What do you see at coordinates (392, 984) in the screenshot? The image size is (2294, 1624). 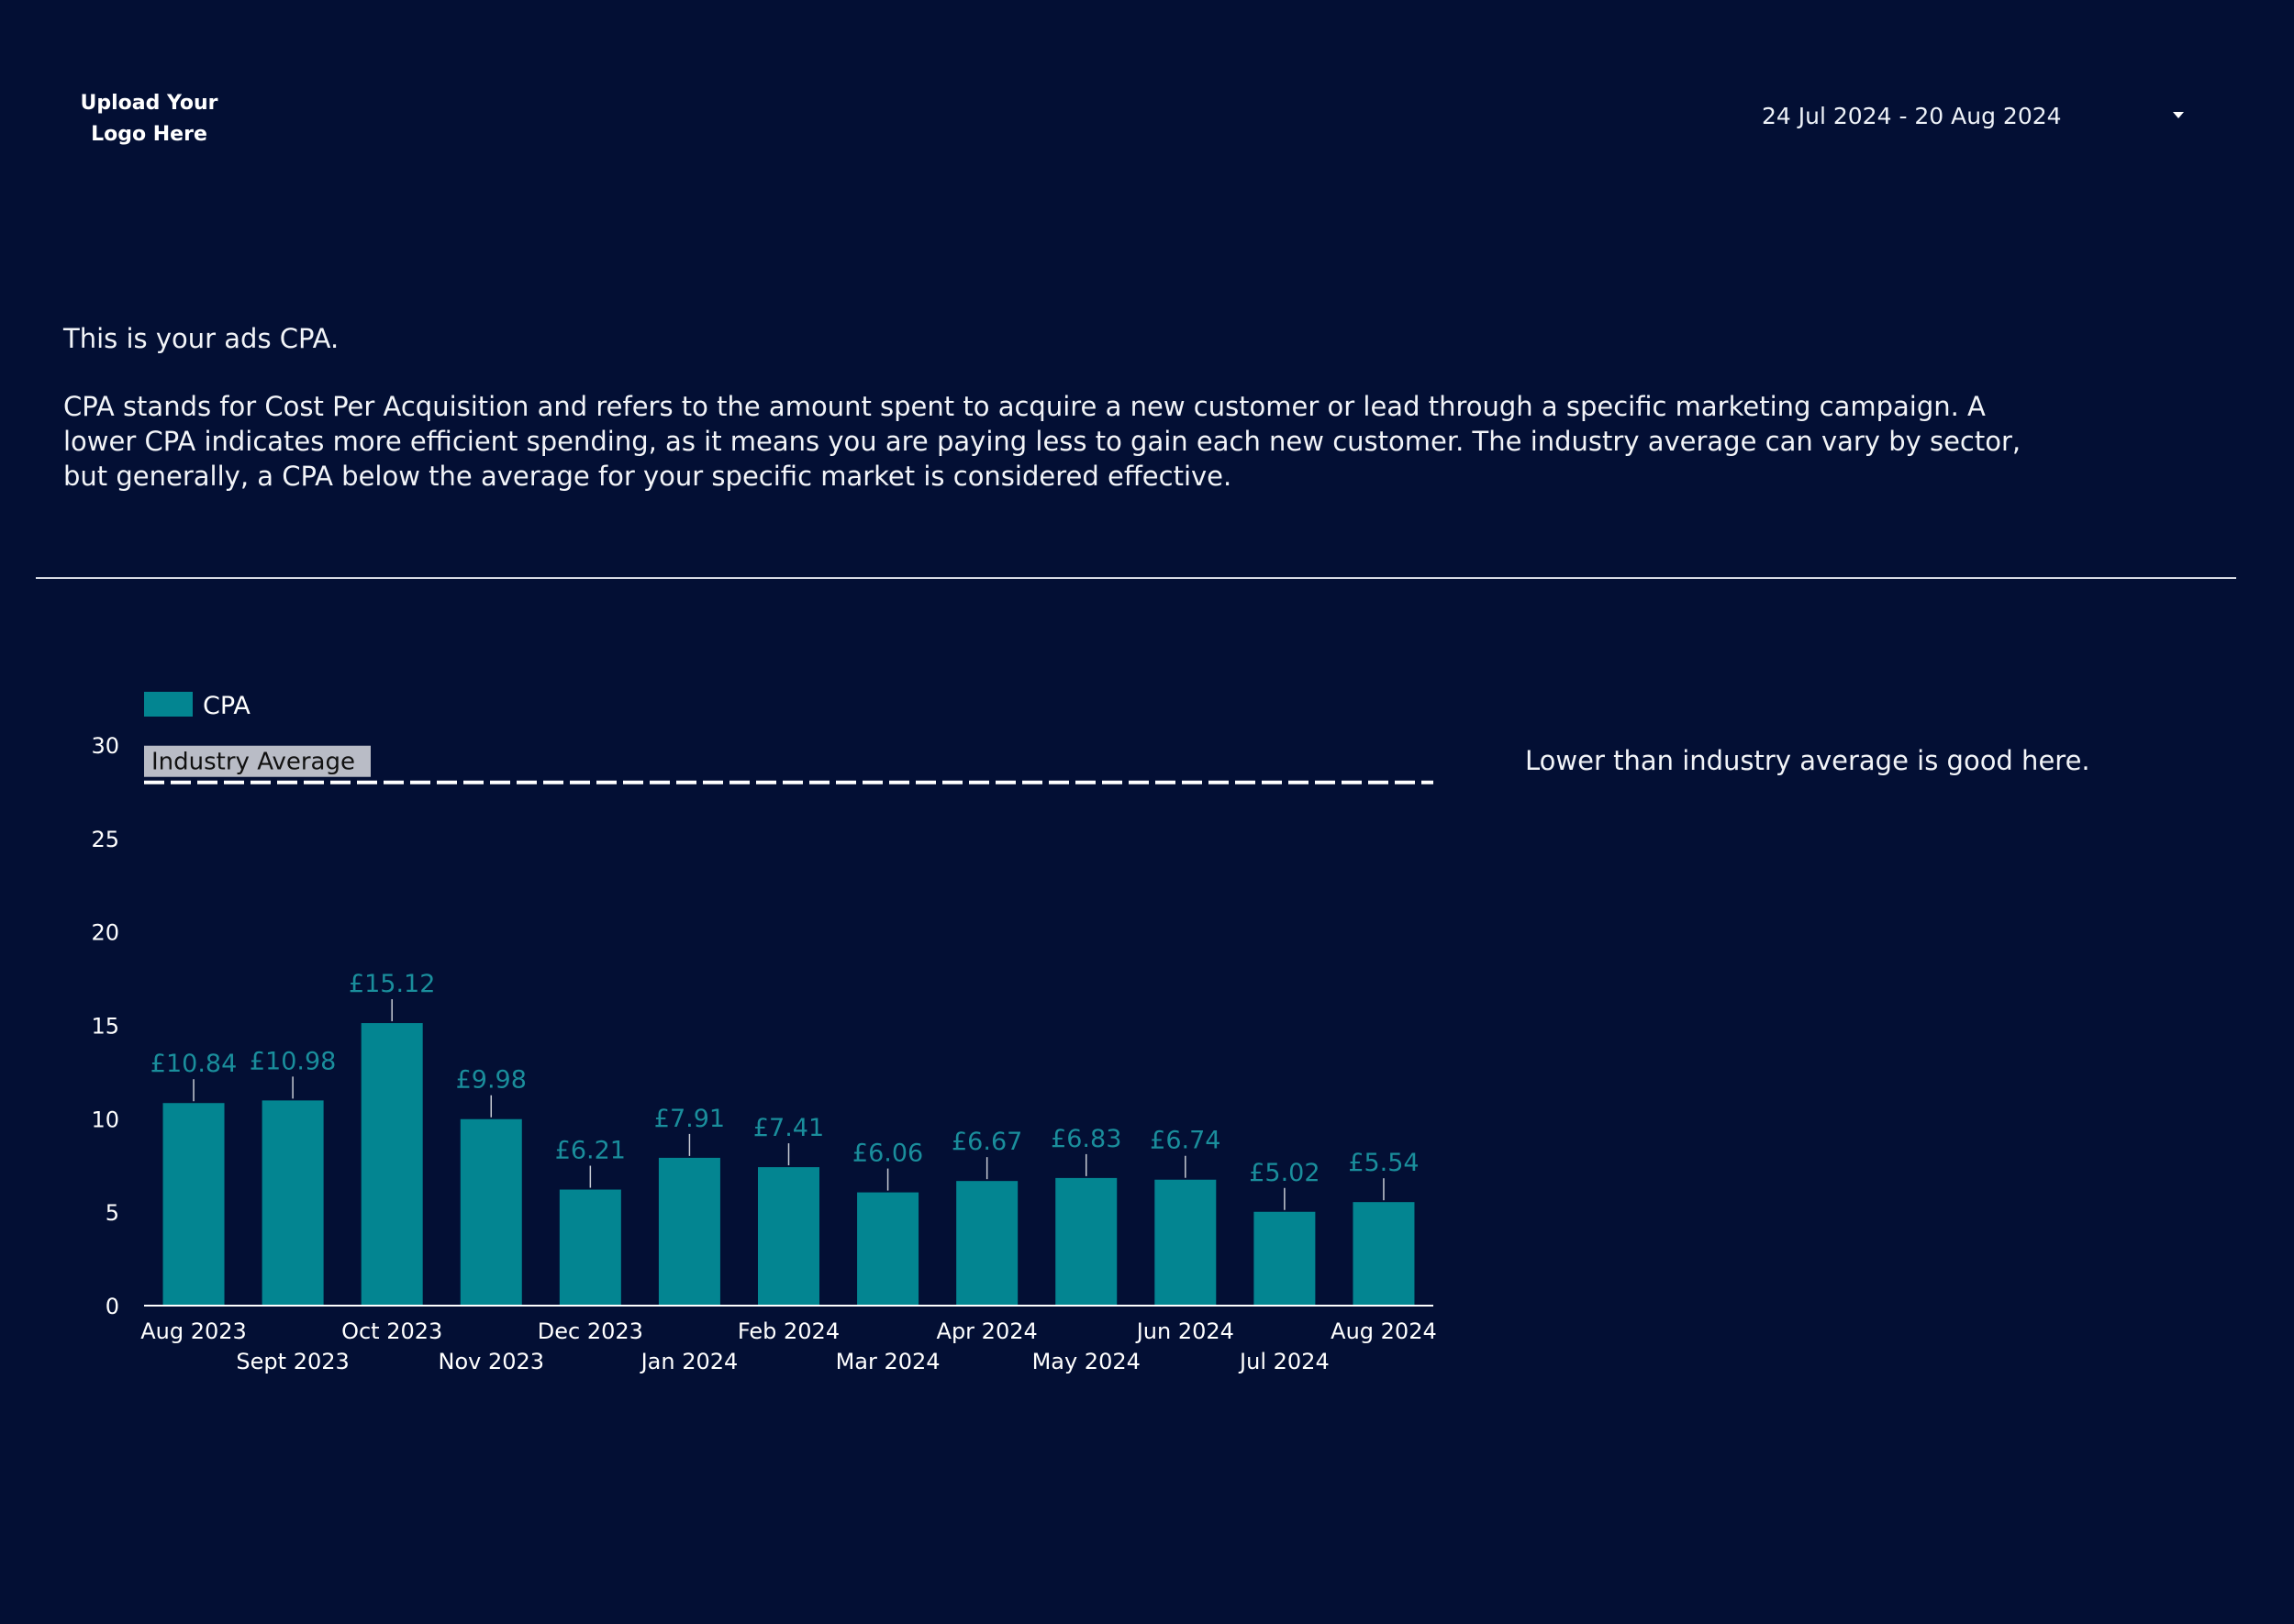 I see `bar-value-label: £15.12` at bounding box center [392, 984].